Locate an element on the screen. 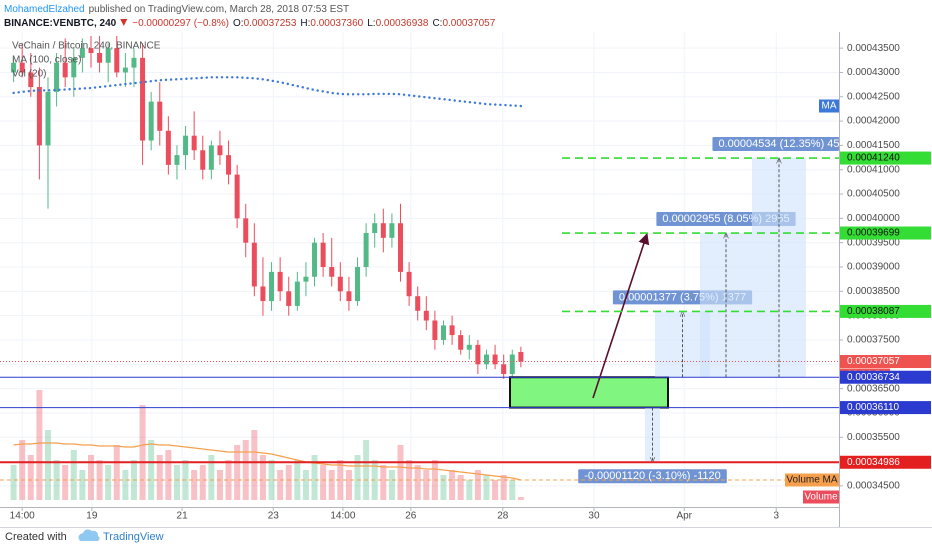  down-triangle is located at coordinates (124, 22).